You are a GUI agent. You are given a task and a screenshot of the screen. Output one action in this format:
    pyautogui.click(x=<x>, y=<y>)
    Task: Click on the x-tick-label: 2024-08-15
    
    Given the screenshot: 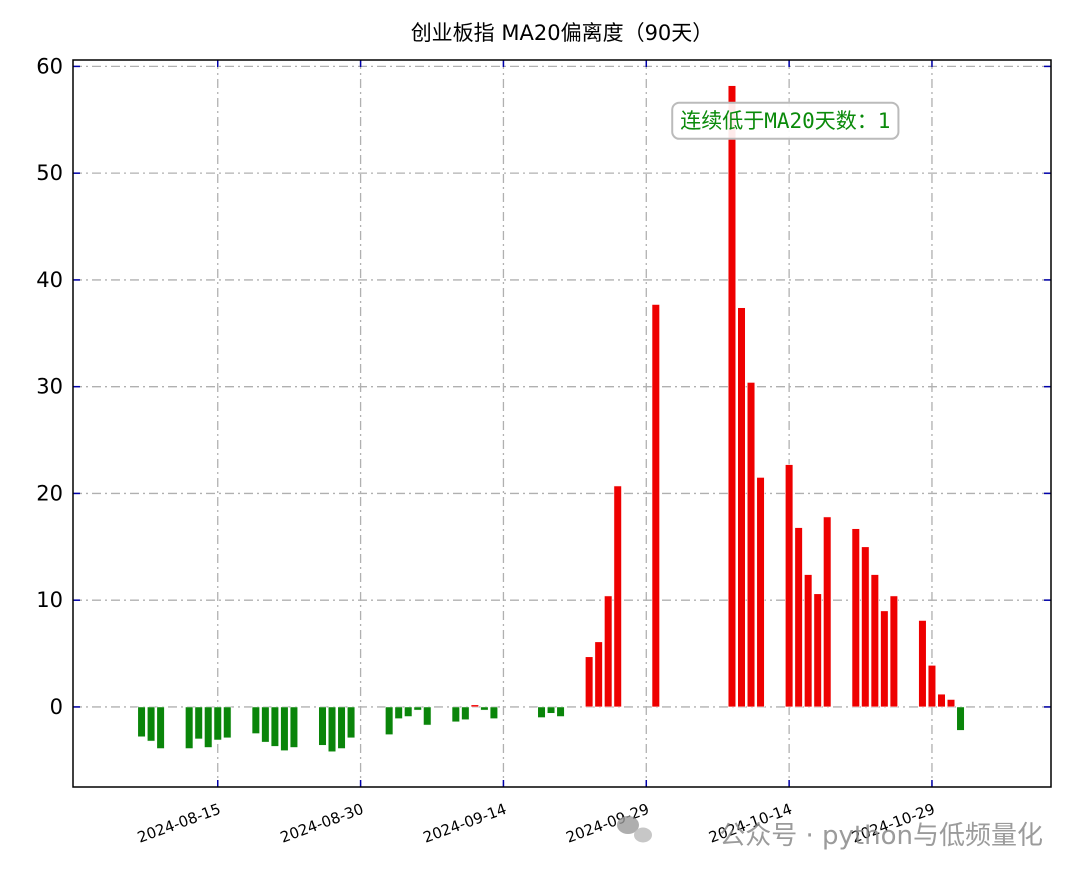 What is the action you would take?
    pyautogui.click(x=179, y=823)
    